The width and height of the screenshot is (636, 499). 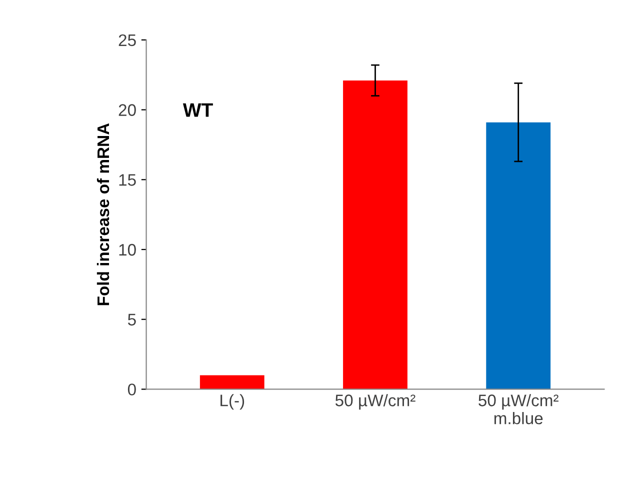 What do you see at coordinates (103, 214) in the screenshot?
I see `y-axis-title: Fold increase of mRNA` at bounding box center [103, 214].